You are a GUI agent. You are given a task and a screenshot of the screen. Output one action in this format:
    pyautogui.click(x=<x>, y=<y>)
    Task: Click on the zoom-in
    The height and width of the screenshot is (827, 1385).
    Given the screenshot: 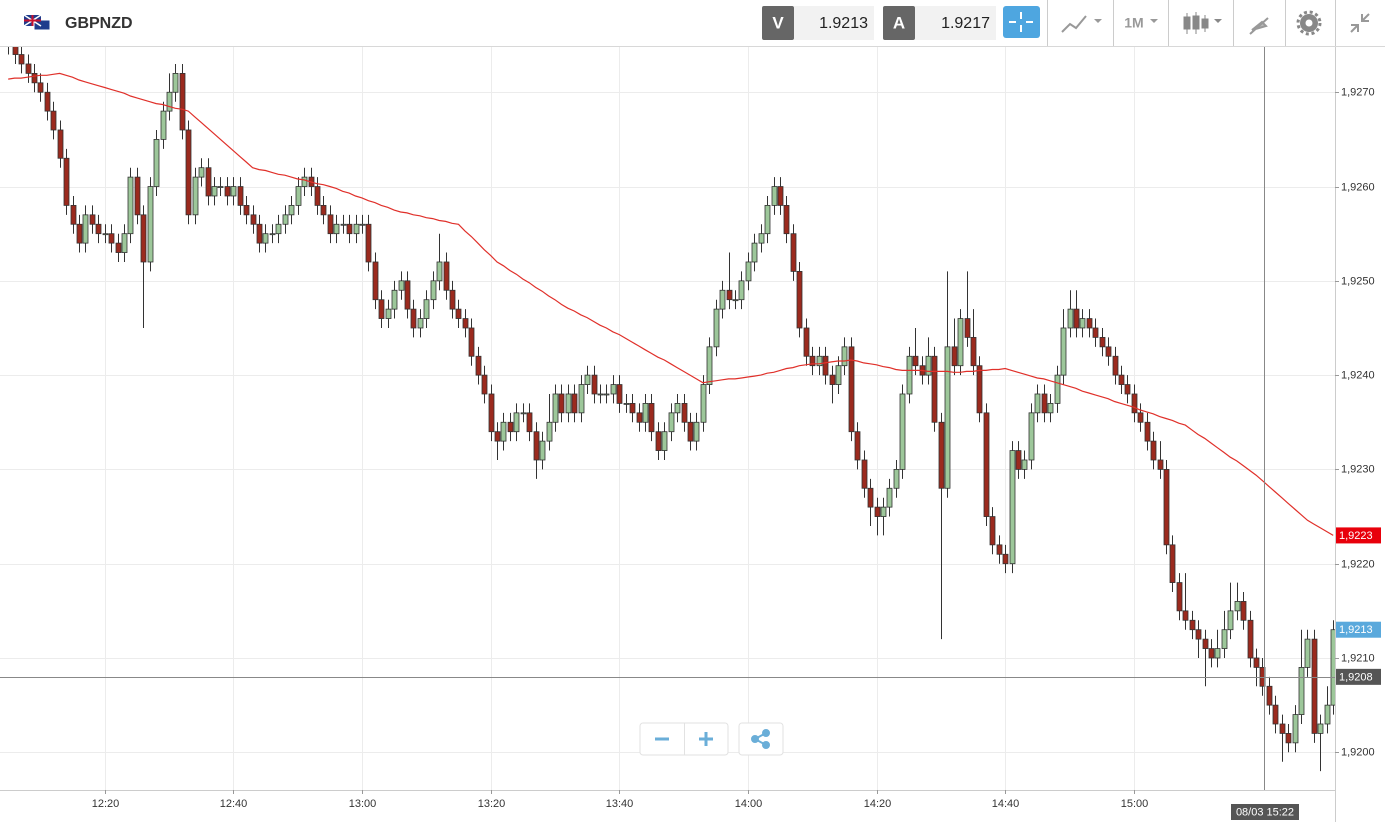 What is the action you would take?
    pyautogui.click(x=706, y=739)
    